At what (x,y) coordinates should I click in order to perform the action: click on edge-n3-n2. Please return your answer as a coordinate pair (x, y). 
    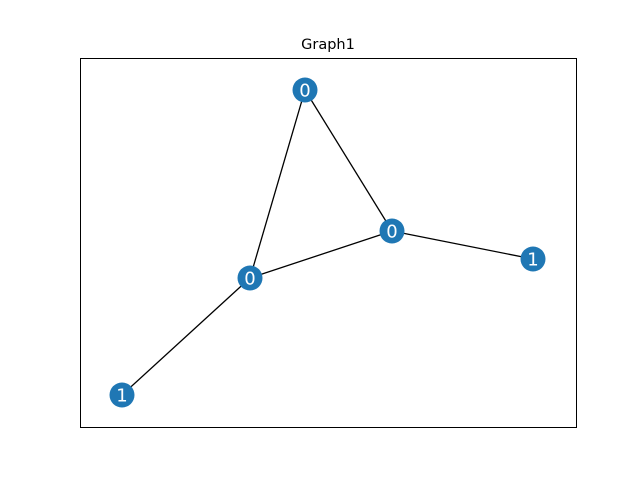
    Looking at the image, I should click on (321, 254).